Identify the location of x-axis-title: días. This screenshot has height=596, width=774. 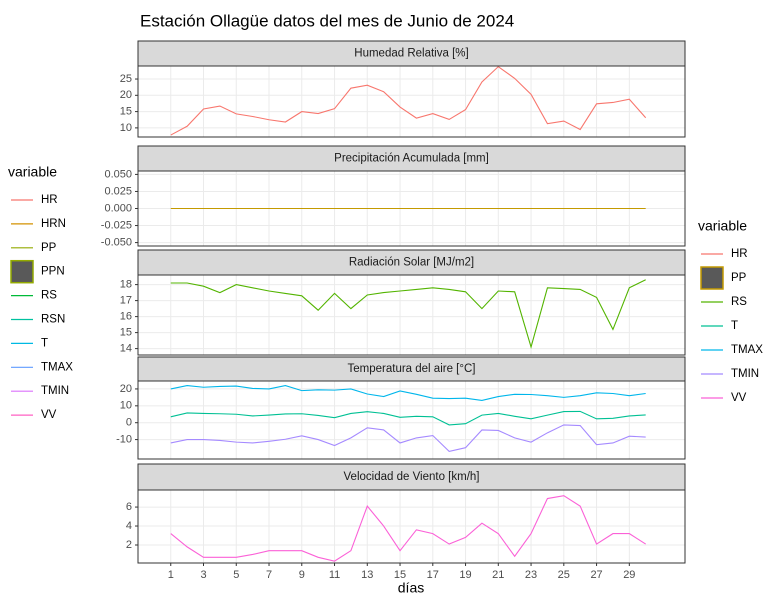
(411, 588).